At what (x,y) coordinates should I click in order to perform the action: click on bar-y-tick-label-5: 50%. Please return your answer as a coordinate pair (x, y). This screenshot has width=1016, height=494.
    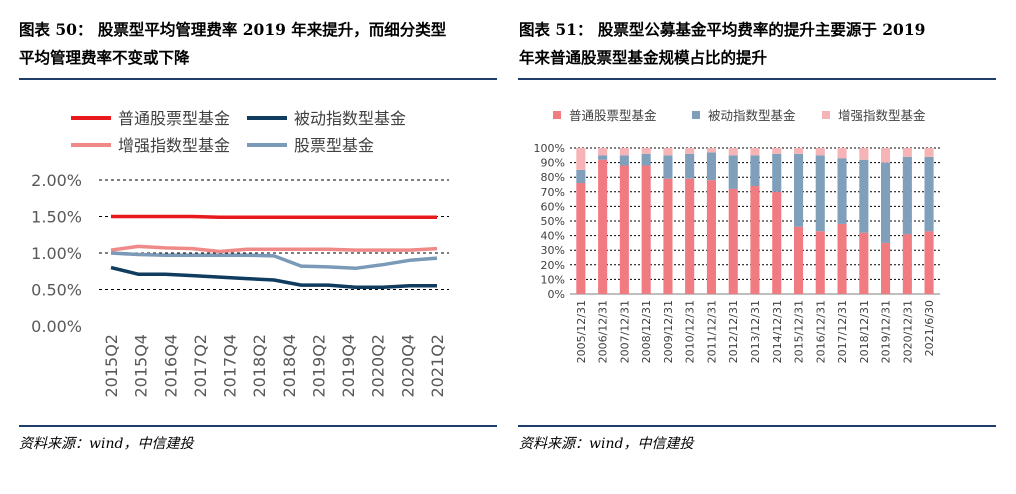
    Looking at the image, I should click on (553, 221).